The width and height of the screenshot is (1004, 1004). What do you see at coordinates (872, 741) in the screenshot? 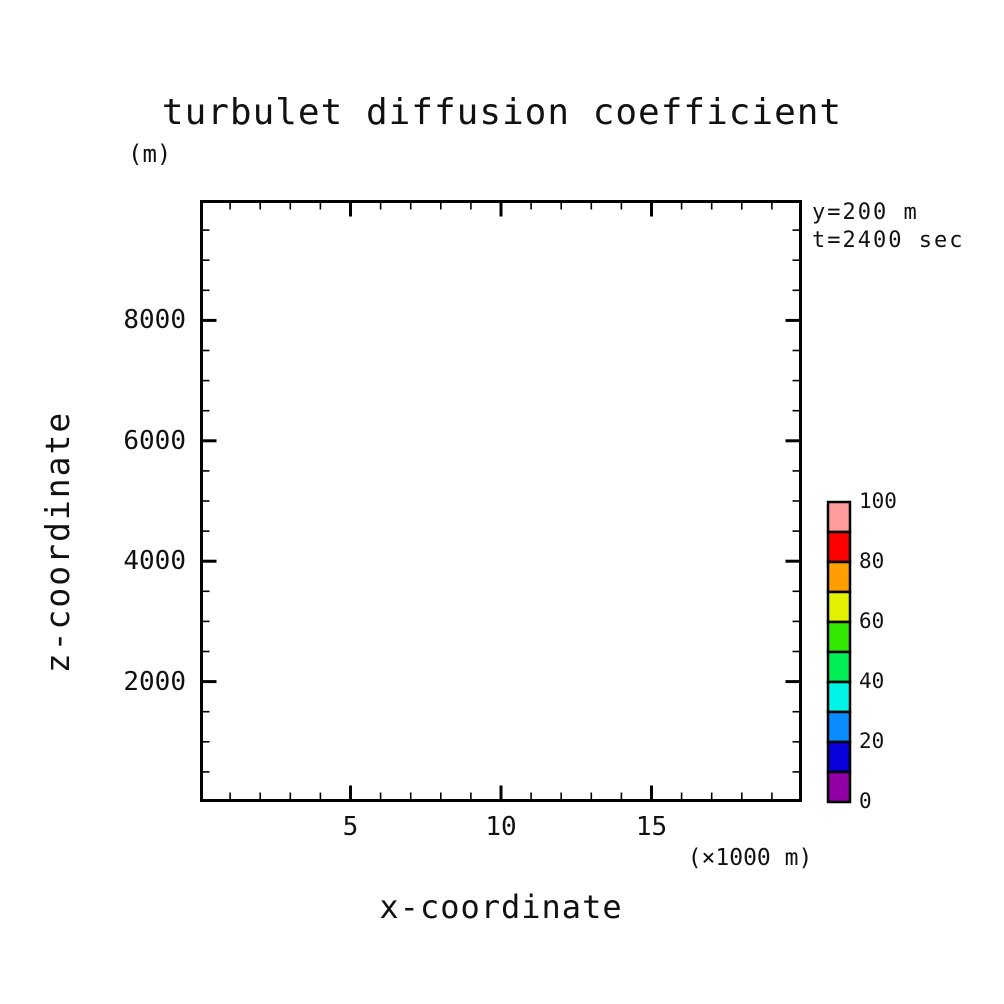
I see `colorbar-tick-label: 20` at bounding box center [872, 741].